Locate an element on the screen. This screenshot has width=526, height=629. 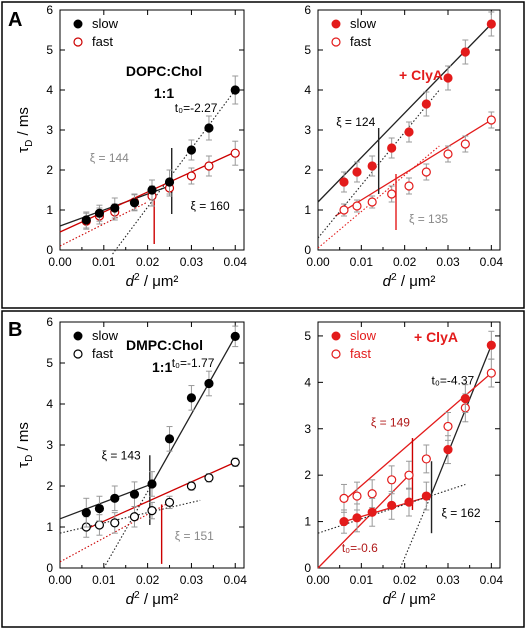
x-tick-label: 0.01 is located at coordinates (362, 580).